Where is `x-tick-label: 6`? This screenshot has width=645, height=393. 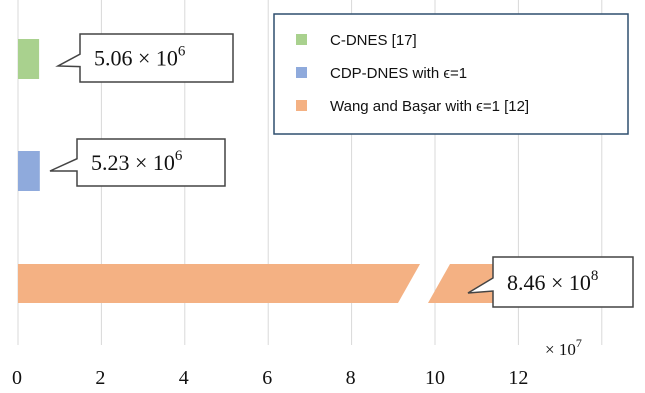 x-tick-label: 6 is located at coordinates (267, 378).